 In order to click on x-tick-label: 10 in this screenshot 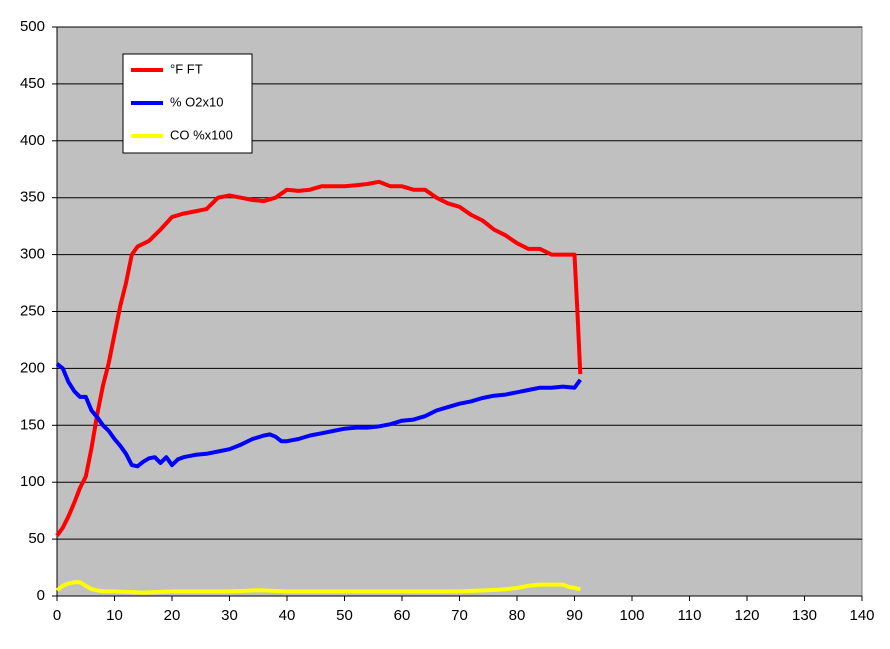, I will do `click(114, 615)`.